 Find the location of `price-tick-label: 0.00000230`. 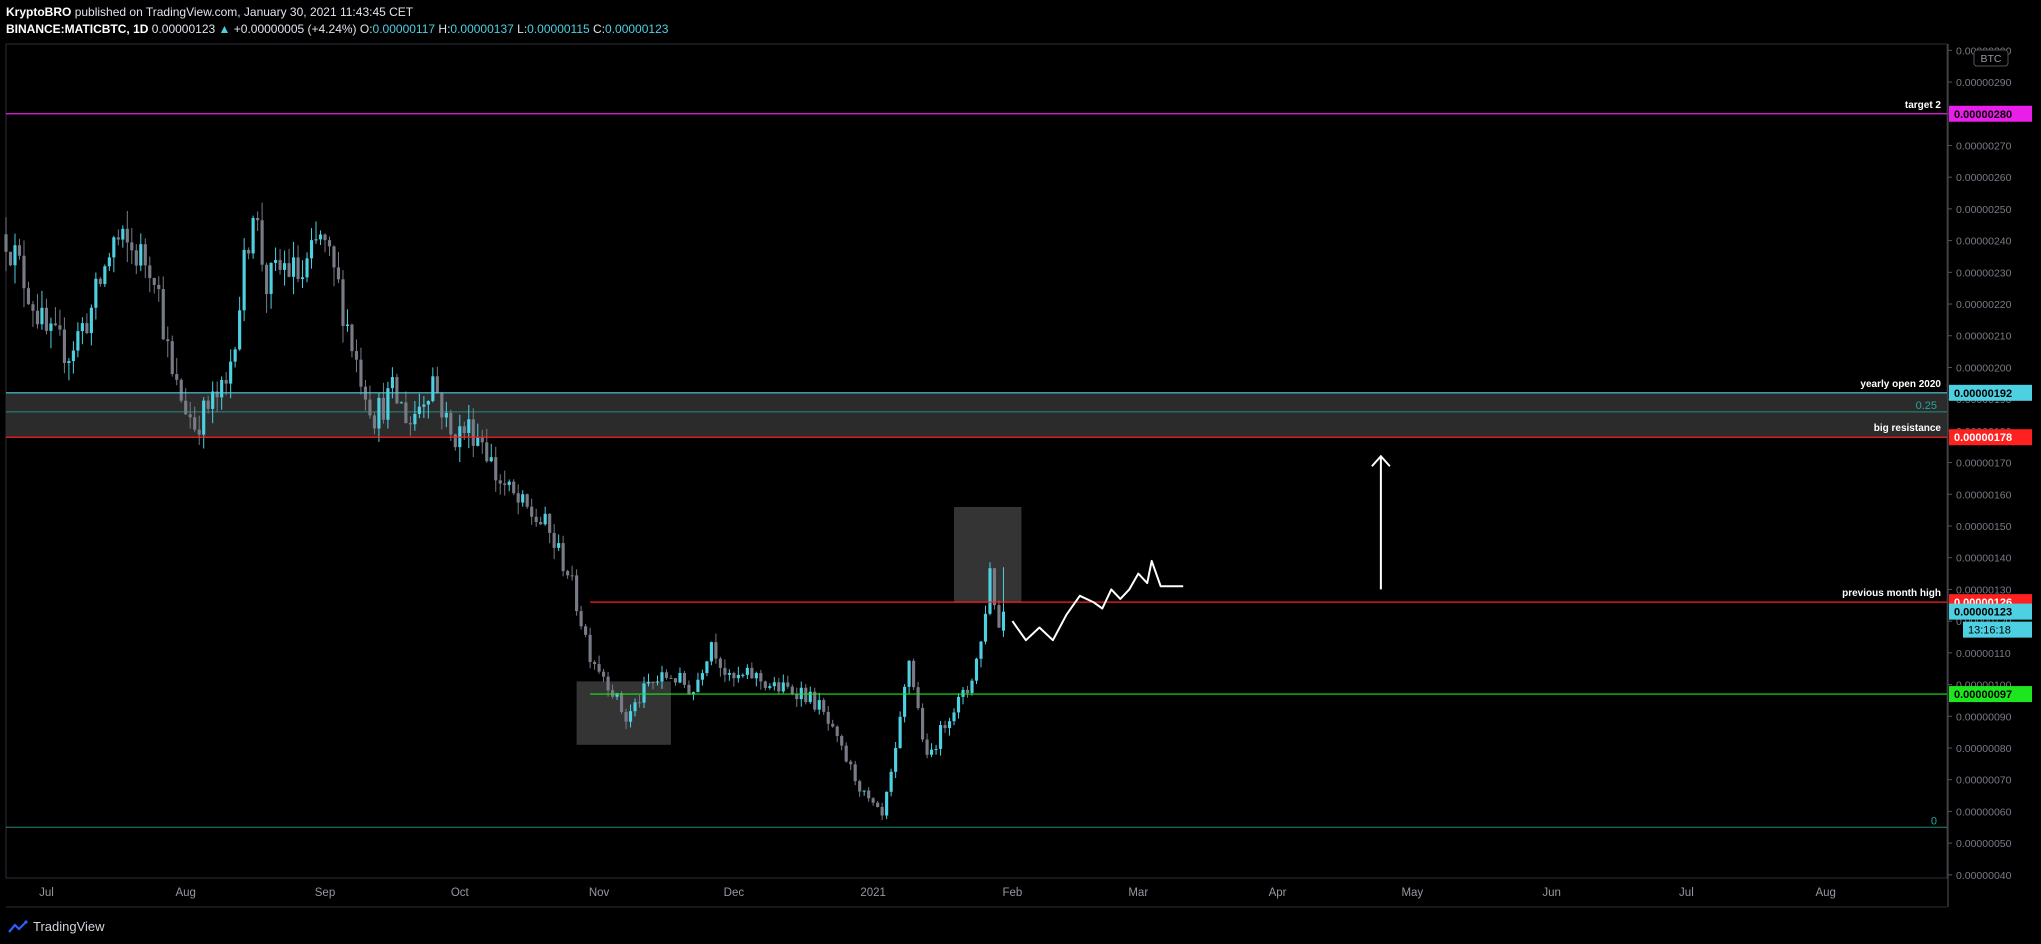

price-tick-label: 0.00000230 is located at coordinates (1984, 273).